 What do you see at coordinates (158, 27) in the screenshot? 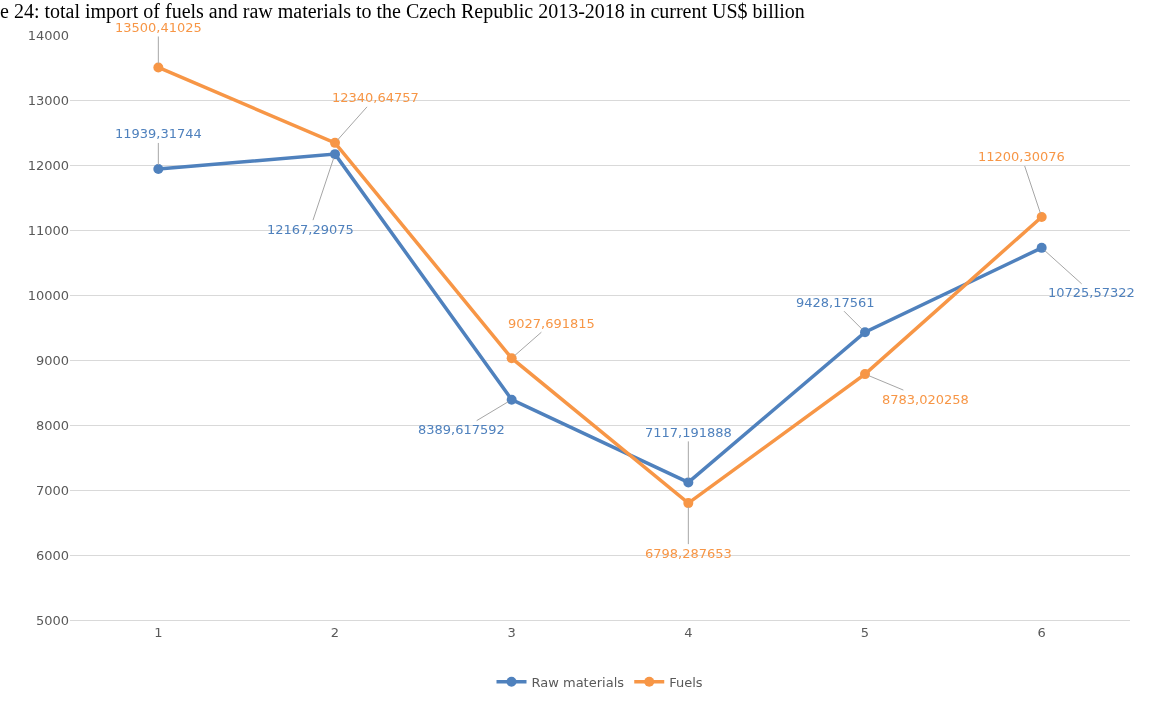
I see `data-label: 13500,41025` at bounding box center [158, 27].